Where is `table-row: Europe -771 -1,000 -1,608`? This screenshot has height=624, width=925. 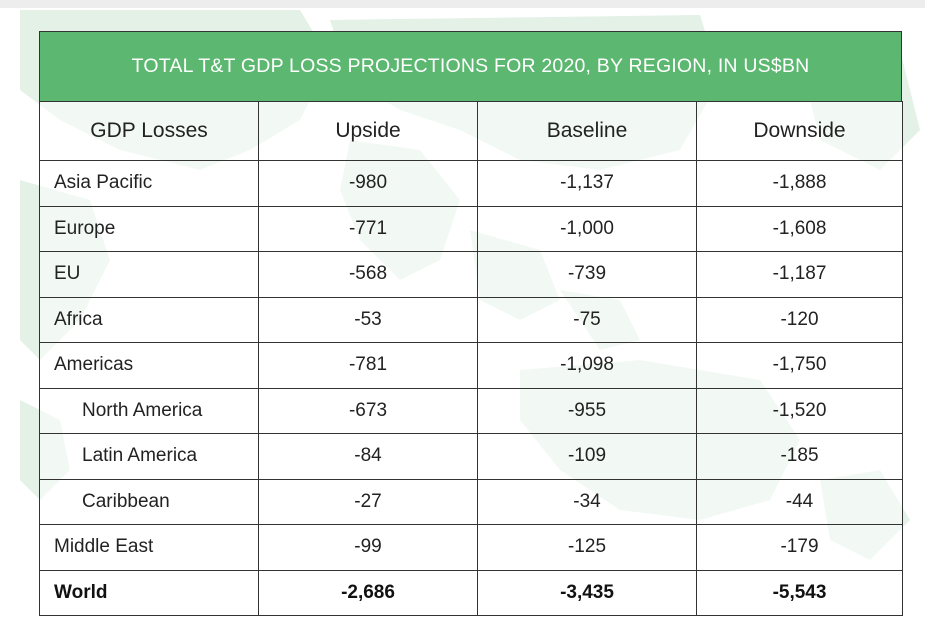
table-row: Europe -771 -1,000 -1,608 is located at coordinates (471, 228).